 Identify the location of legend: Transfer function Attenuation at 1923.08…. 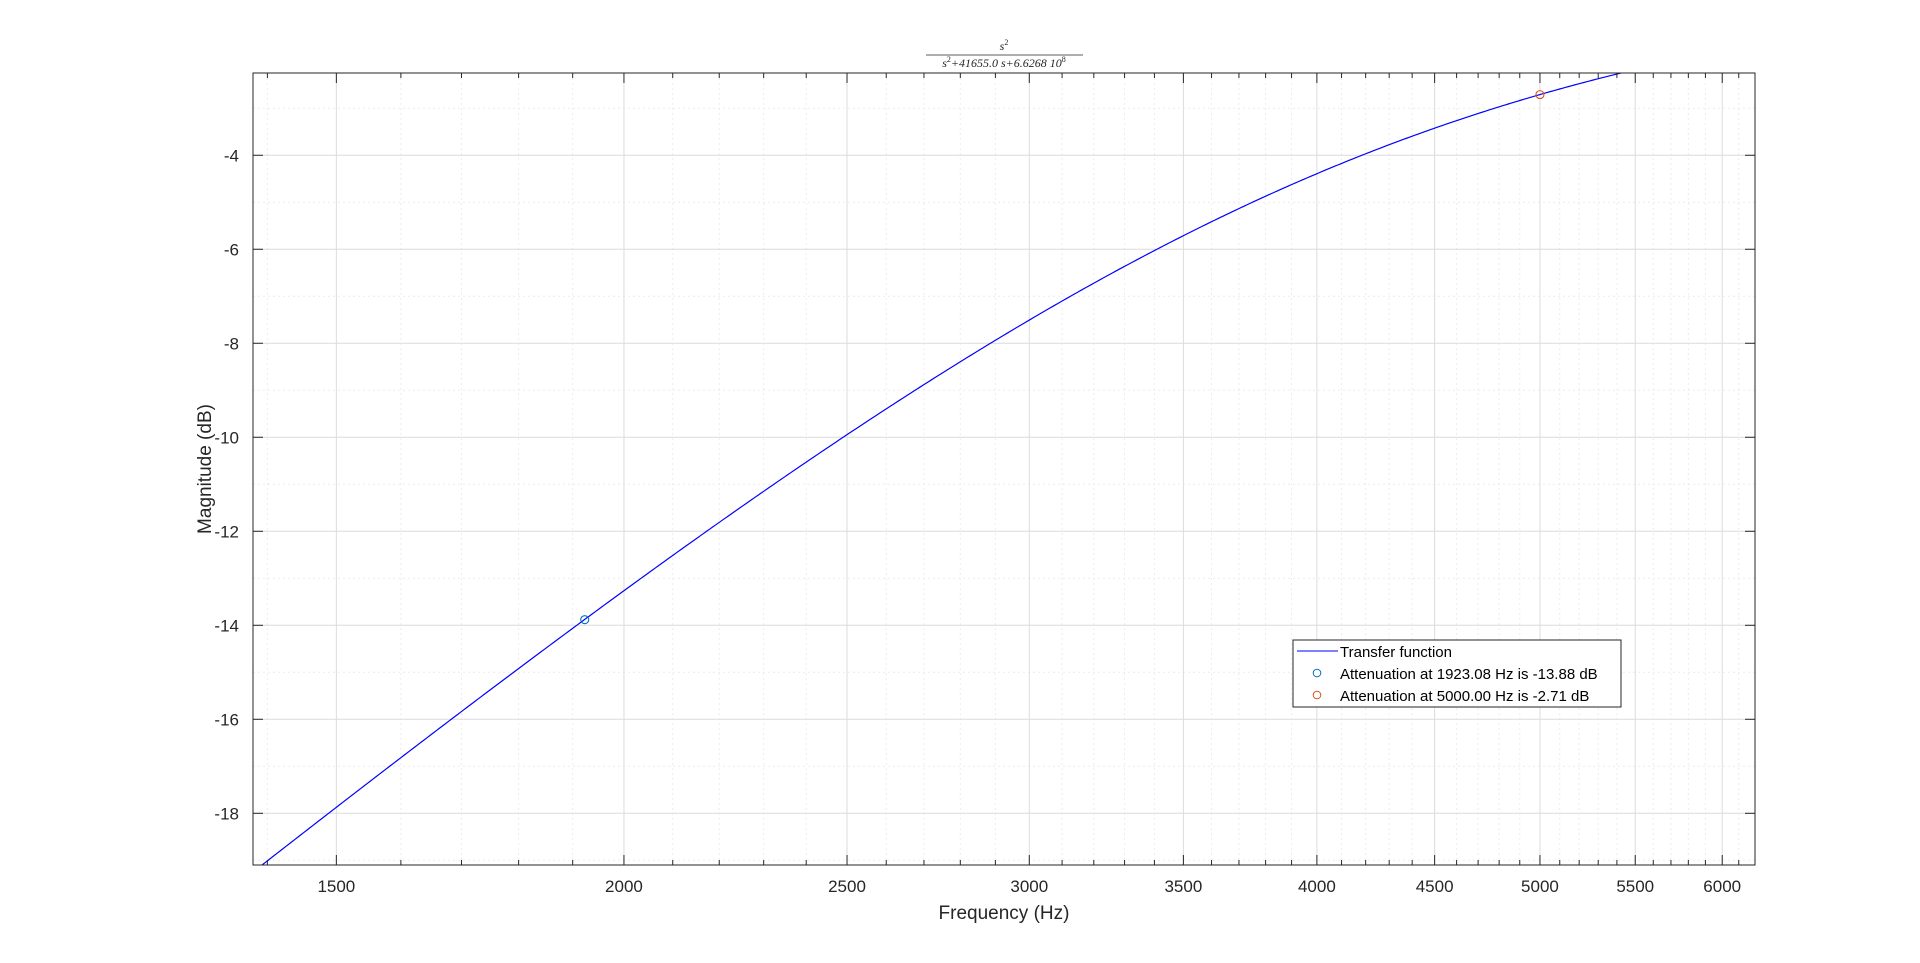
(1457, 673).